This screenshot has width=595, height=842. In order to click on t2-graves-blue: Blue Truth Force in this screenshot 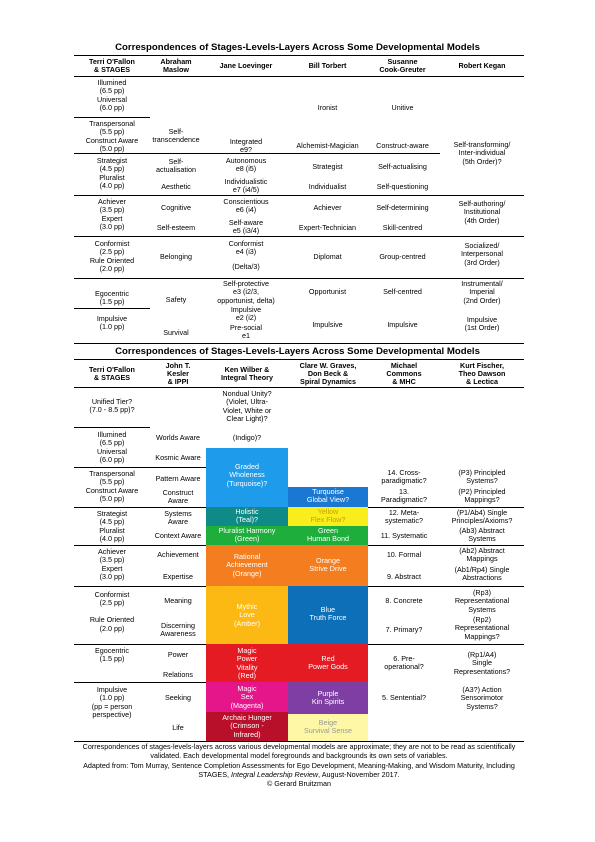, I will do `click(328, 614)`.